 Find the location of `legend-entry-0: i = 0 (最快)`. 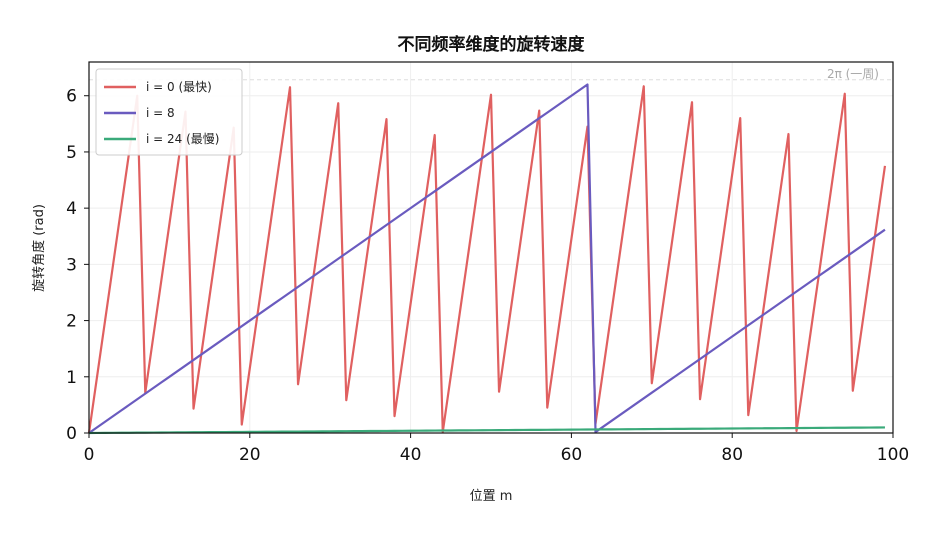

legend-entry-0: i = 0 (最快) is located at coordinates (179, 87).